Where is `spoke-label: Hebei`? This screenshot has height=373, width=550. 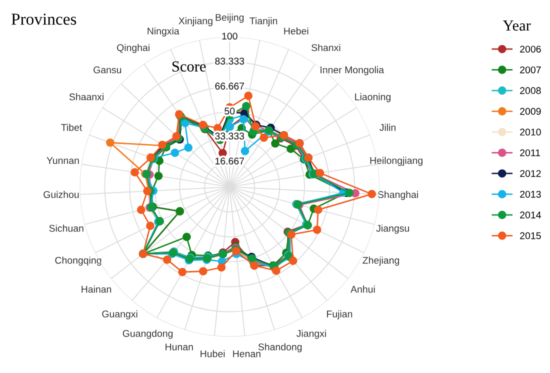
spoke-label: Hebei is located at coordinates (296, 31).